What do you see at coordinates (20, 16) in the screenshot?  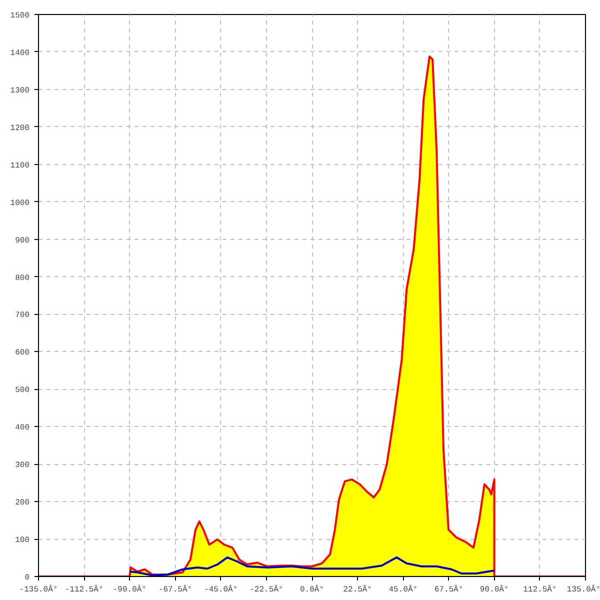 I see `y-tick-label: 1500` at bounding box center [20, 16].